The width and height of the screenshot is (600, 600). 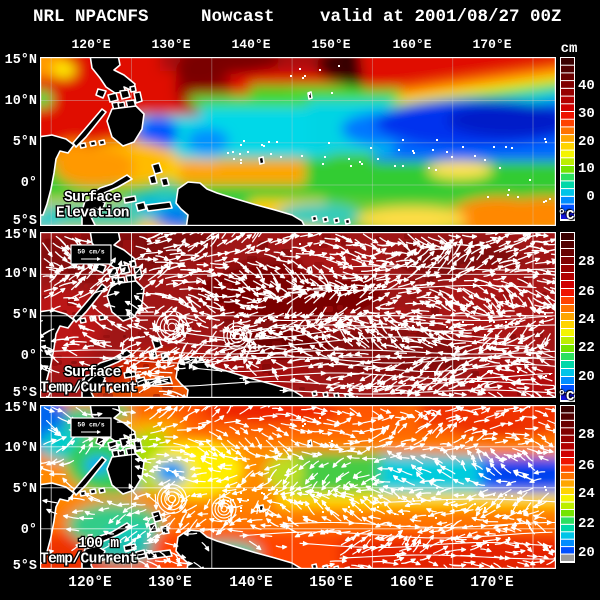 What do you see at coordinates (98, 544) in the screenshot?
I see `svg-text: 100 m` at bounding box center [98, 544].